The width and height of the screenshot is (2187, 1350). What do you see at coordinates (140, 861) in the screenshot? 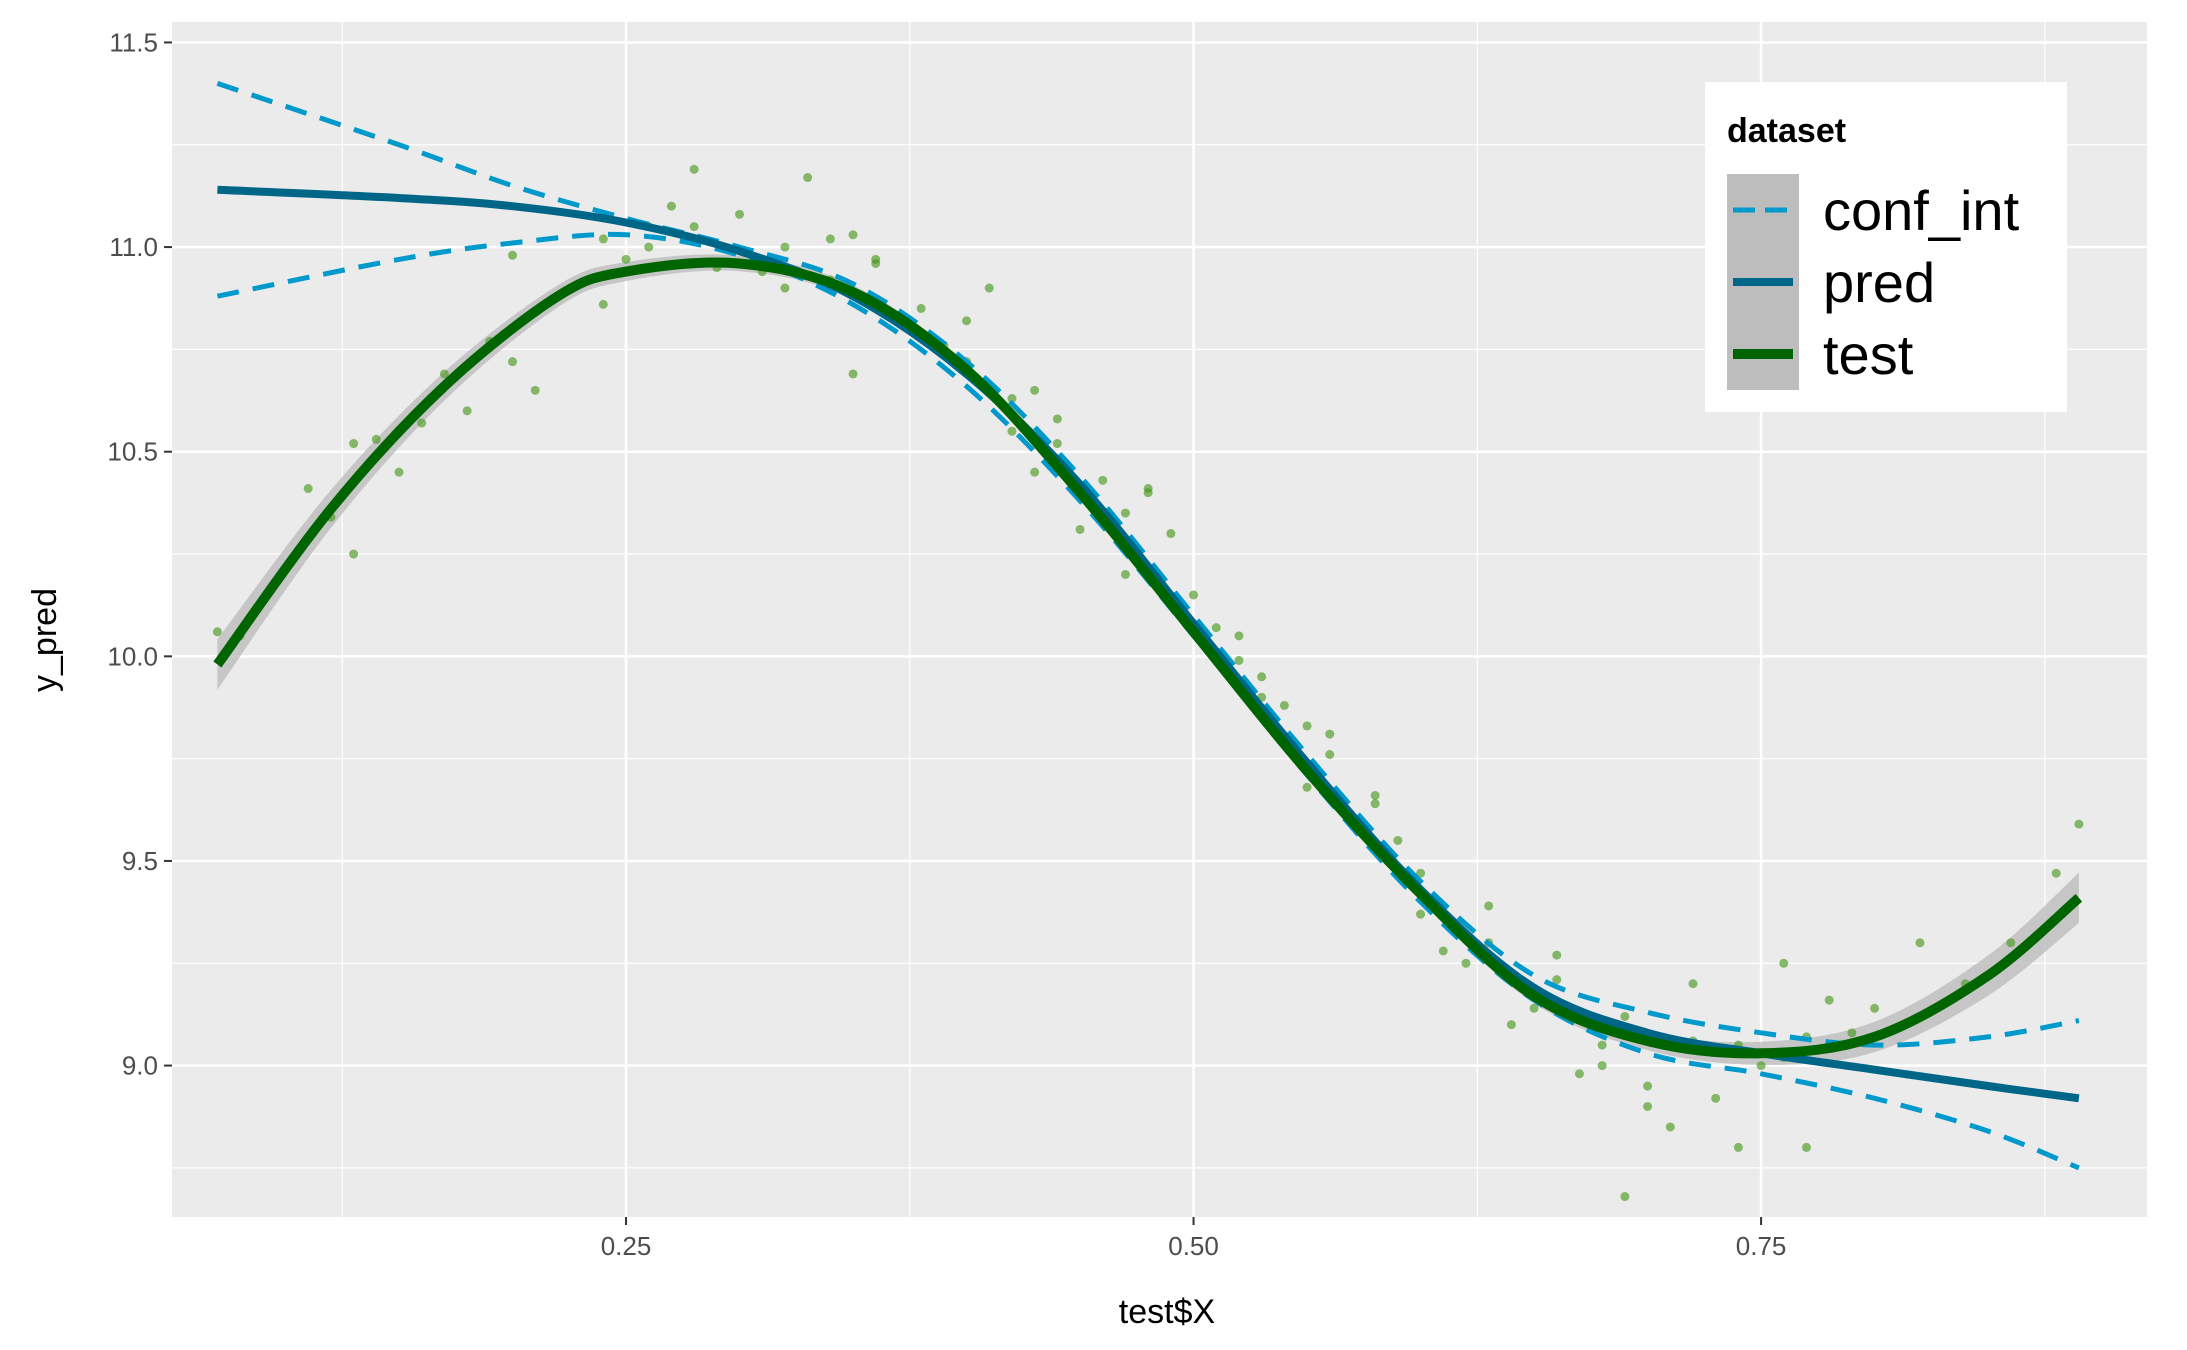
I see `y-tick-label: 9.5` at bounding box center [140, 861].